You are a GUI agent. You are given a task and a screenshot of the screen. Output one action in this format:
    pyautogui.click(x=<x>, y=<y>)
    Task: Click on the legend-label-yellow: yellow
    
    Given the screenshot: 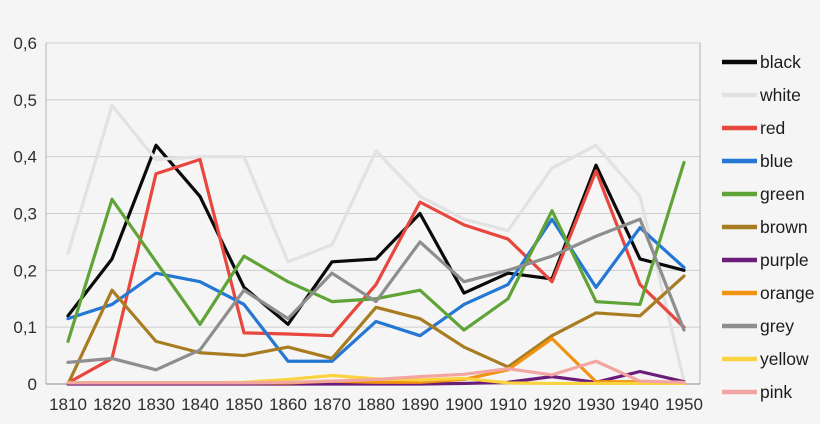 What is the action you would take?
    pyautogui.click(x=784, y=359)
    